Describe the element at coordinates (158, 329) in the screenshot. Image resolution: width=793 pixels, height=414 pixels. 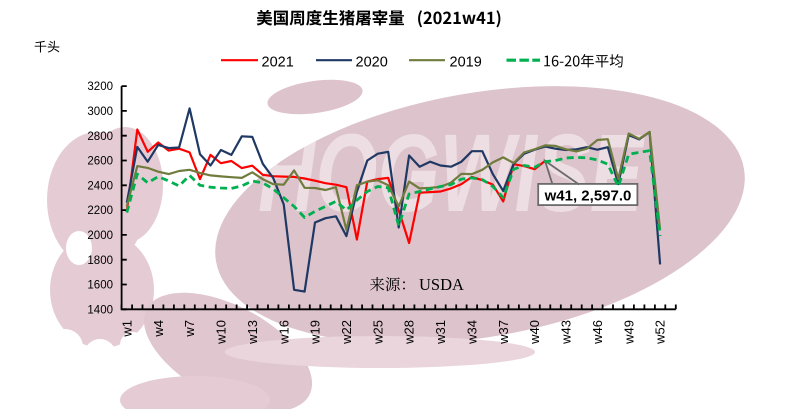
I see `svg-text: w4` at that location.